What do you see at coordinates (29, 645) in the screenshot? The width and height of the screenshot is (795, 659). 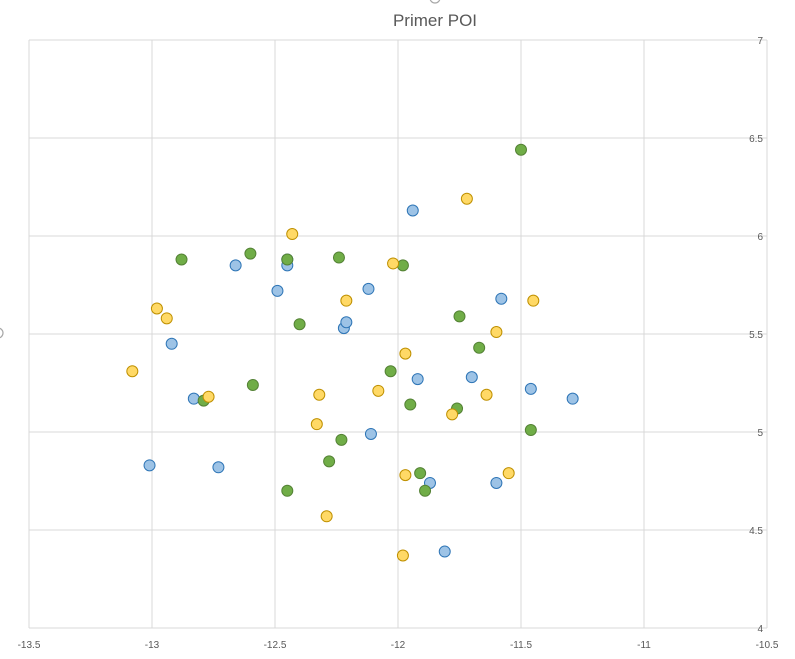 I see `x-tick-label: -13.5` at bounding box center [29, 645].